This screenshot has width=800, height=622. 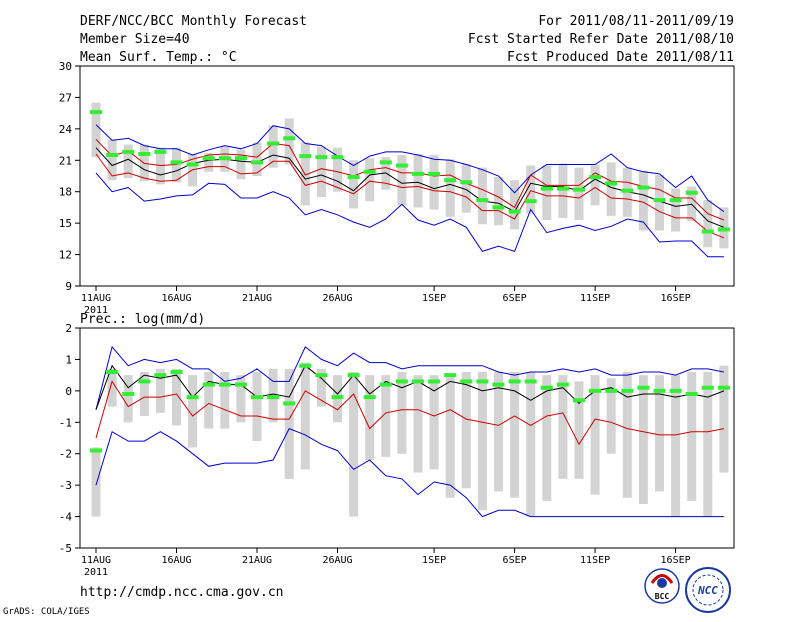 What do you see at coordinates (66, 129) in the screenshot?
I see `y-tick-label: 24` at bounding box center [66, 129].